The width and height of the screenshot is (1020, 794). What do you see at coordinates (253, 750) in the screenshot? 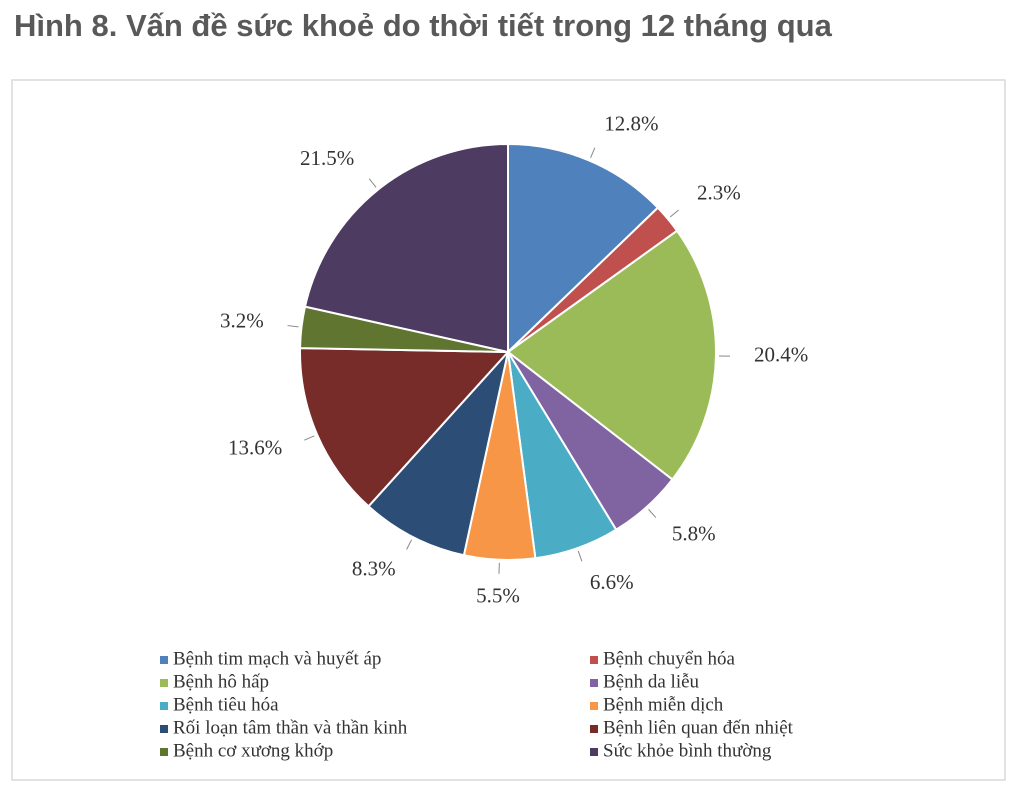
I see `legend-label: Bệnh cơ xương khớp` at bounding box center [253, 750].